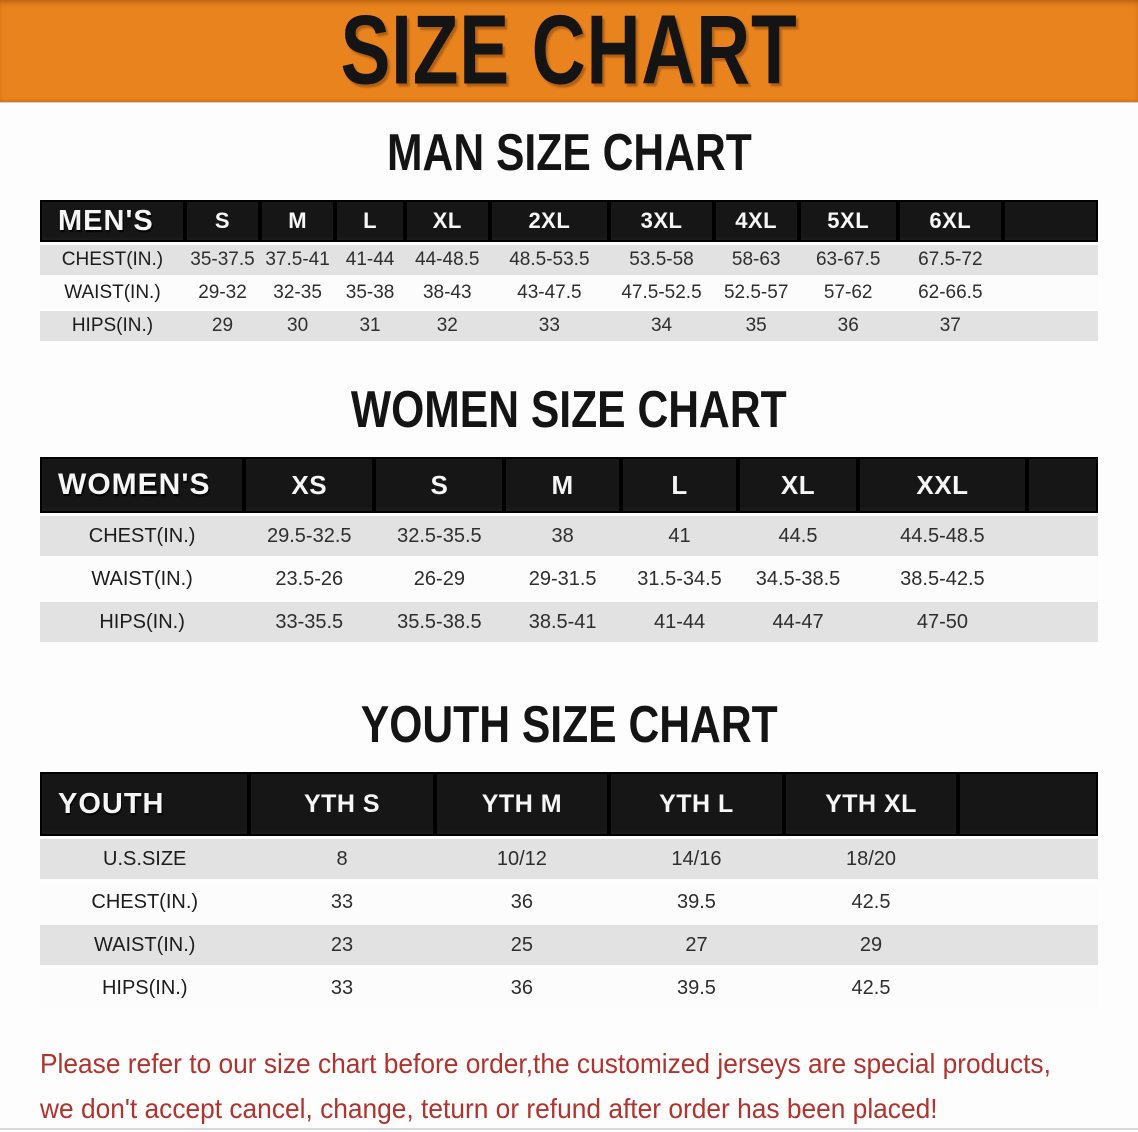  What do you see at coordinates (439, 485) in the screenshot?
I see `size-column-header: S` at bounding box center [439, 485].